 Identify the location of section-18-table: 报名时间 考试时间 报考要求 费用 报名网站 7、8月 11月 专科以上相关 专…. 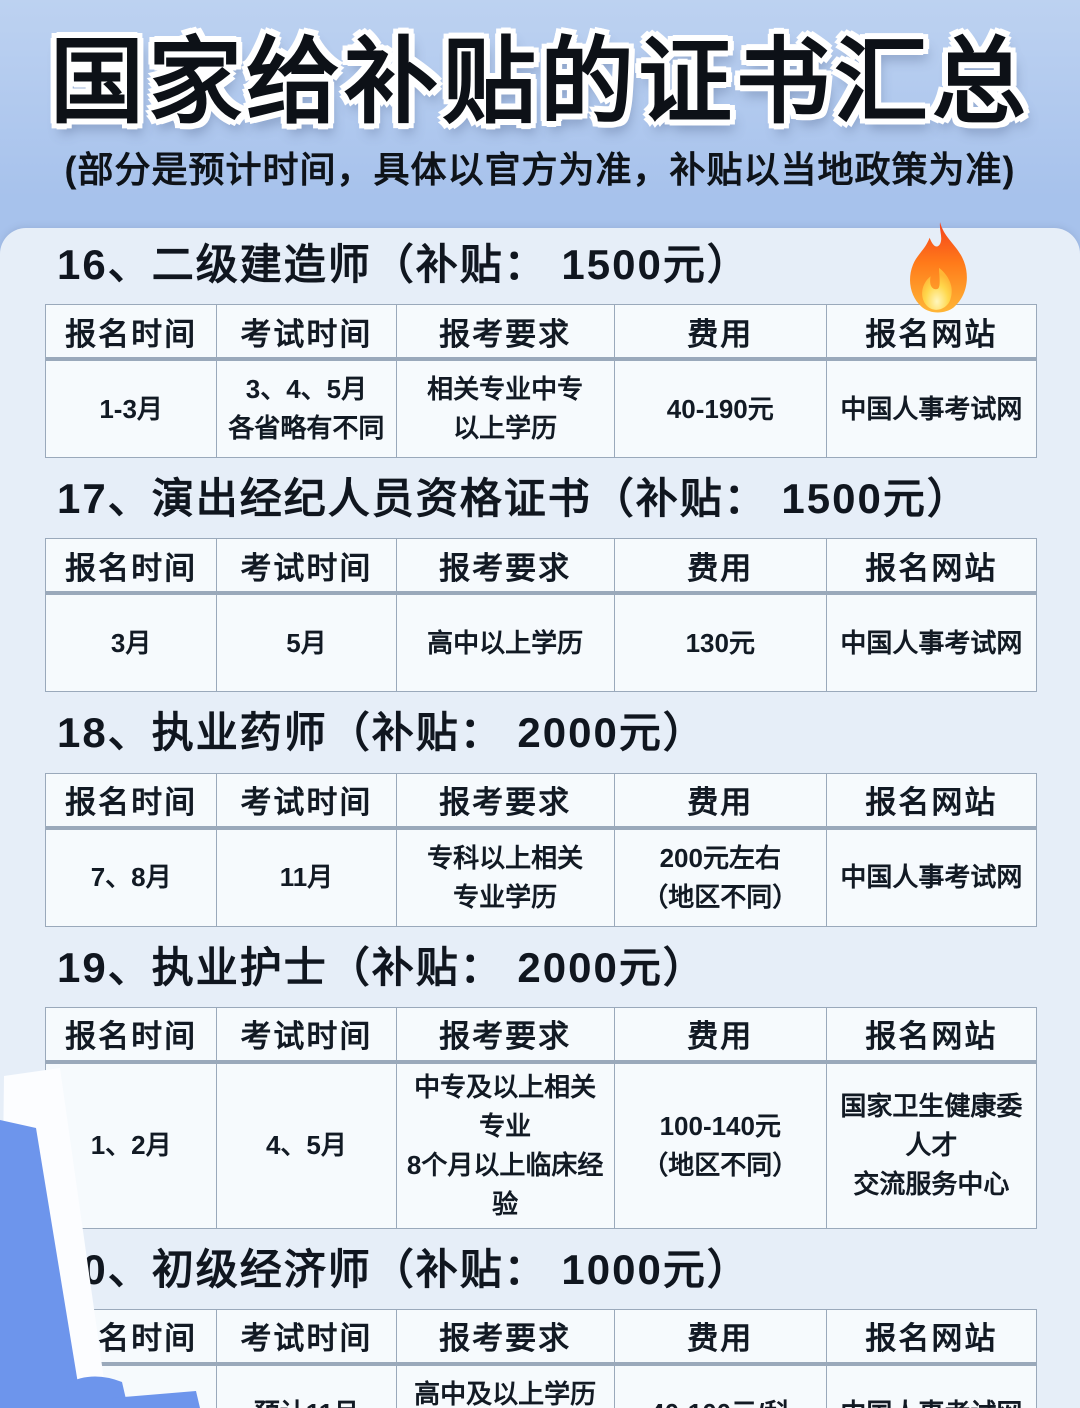
(541, 849).